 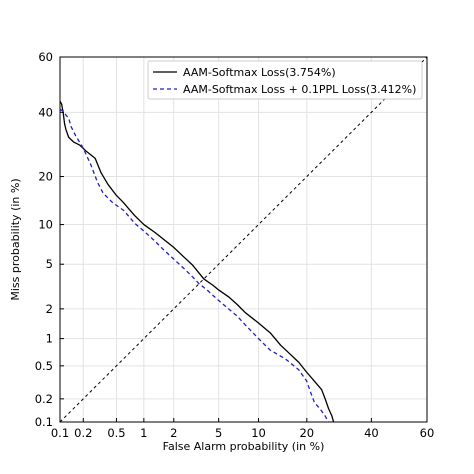 I want to click on y-tick-label: 0.5, so click(x=44, y=366).